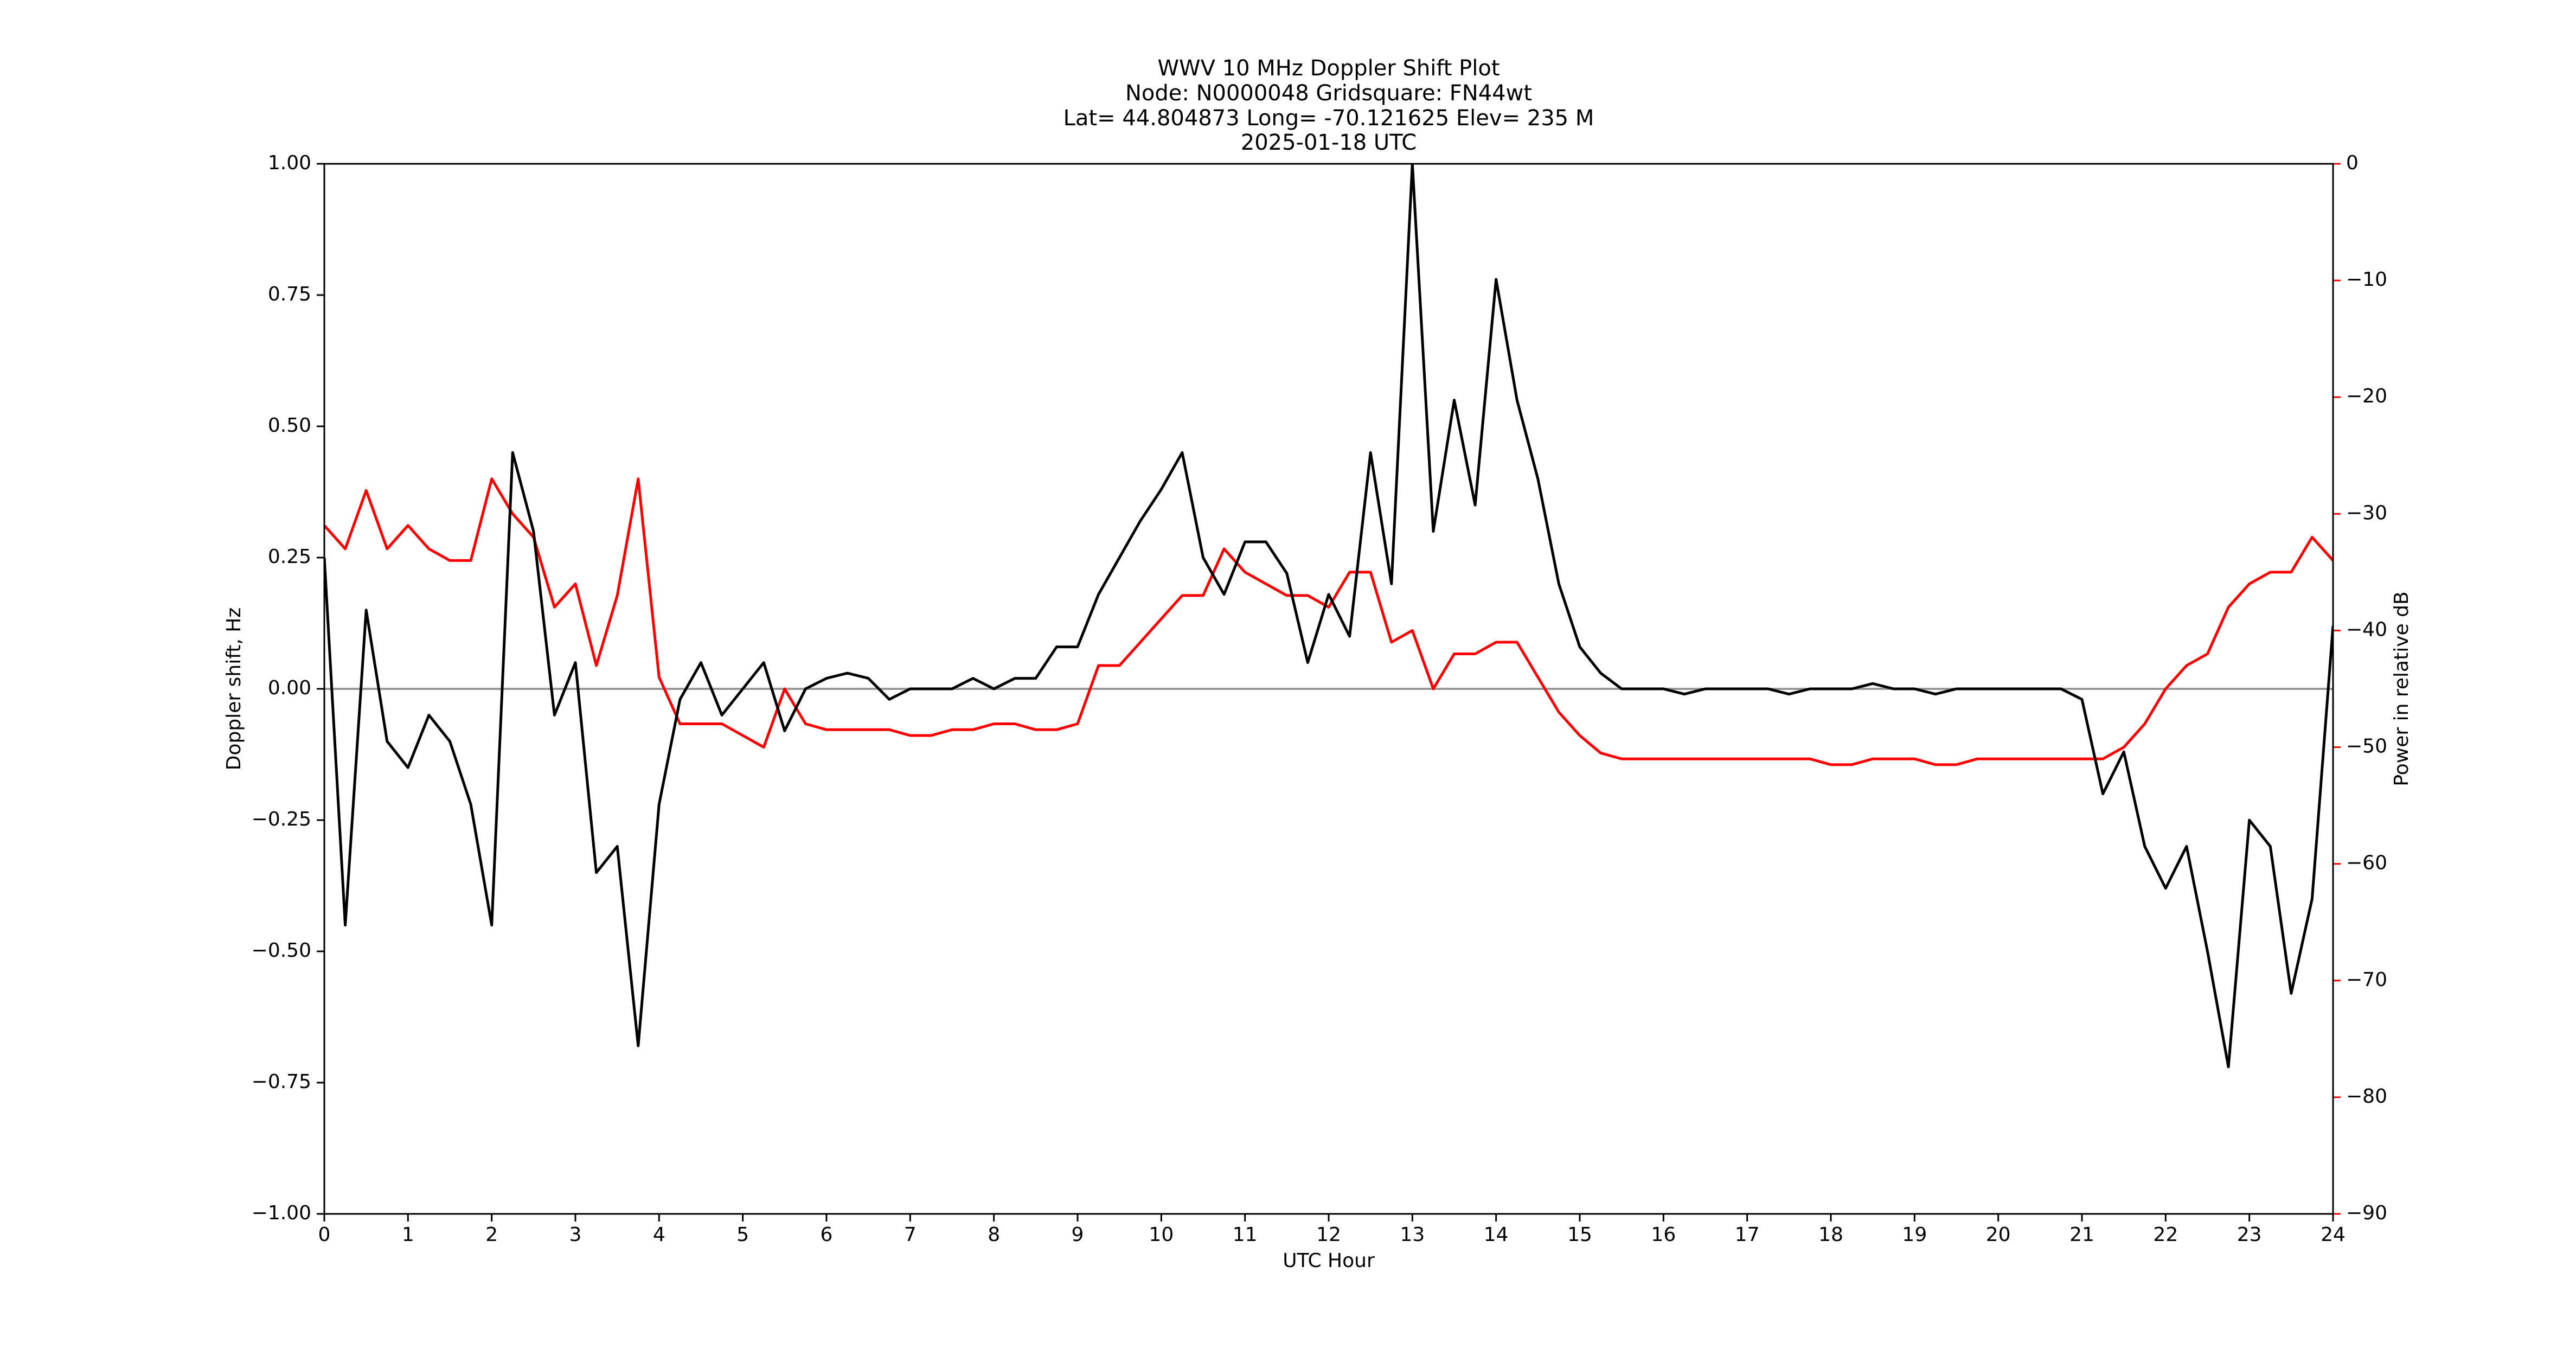 The height and width of the screenshot is (1356, 2576). Describe the element at coordinates (2366, 279) in the screenshot. I see `y2-tick-label: −10` at that location.